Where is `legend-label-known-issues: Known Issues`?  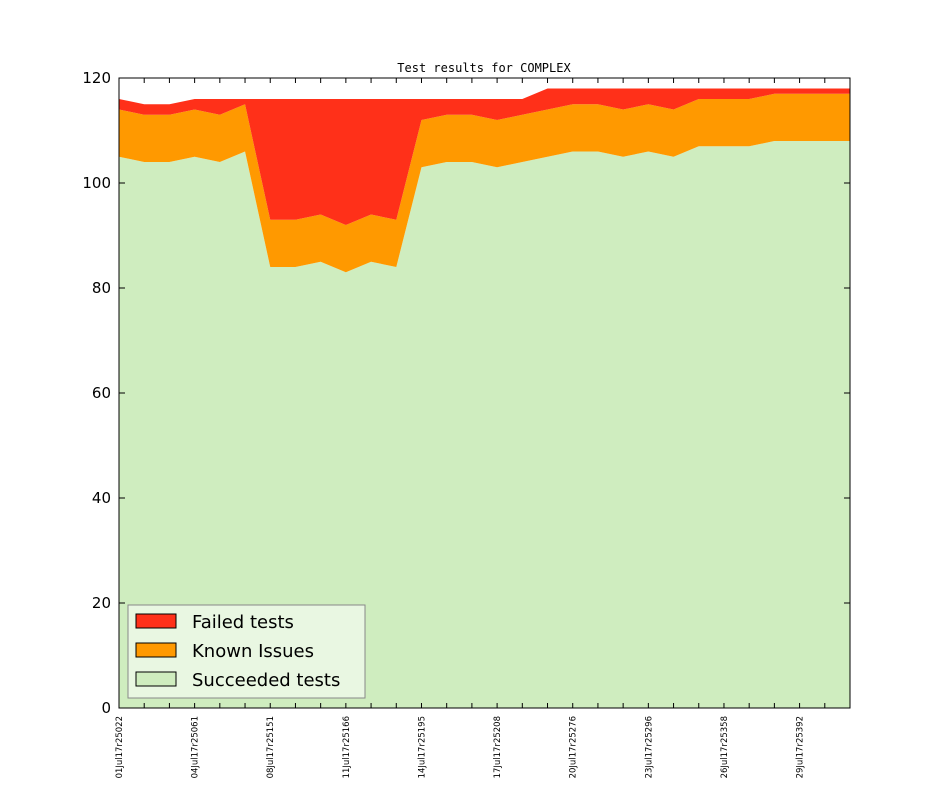
legend-label-known-issues: Known Issues is located at coordinates (253, 651).